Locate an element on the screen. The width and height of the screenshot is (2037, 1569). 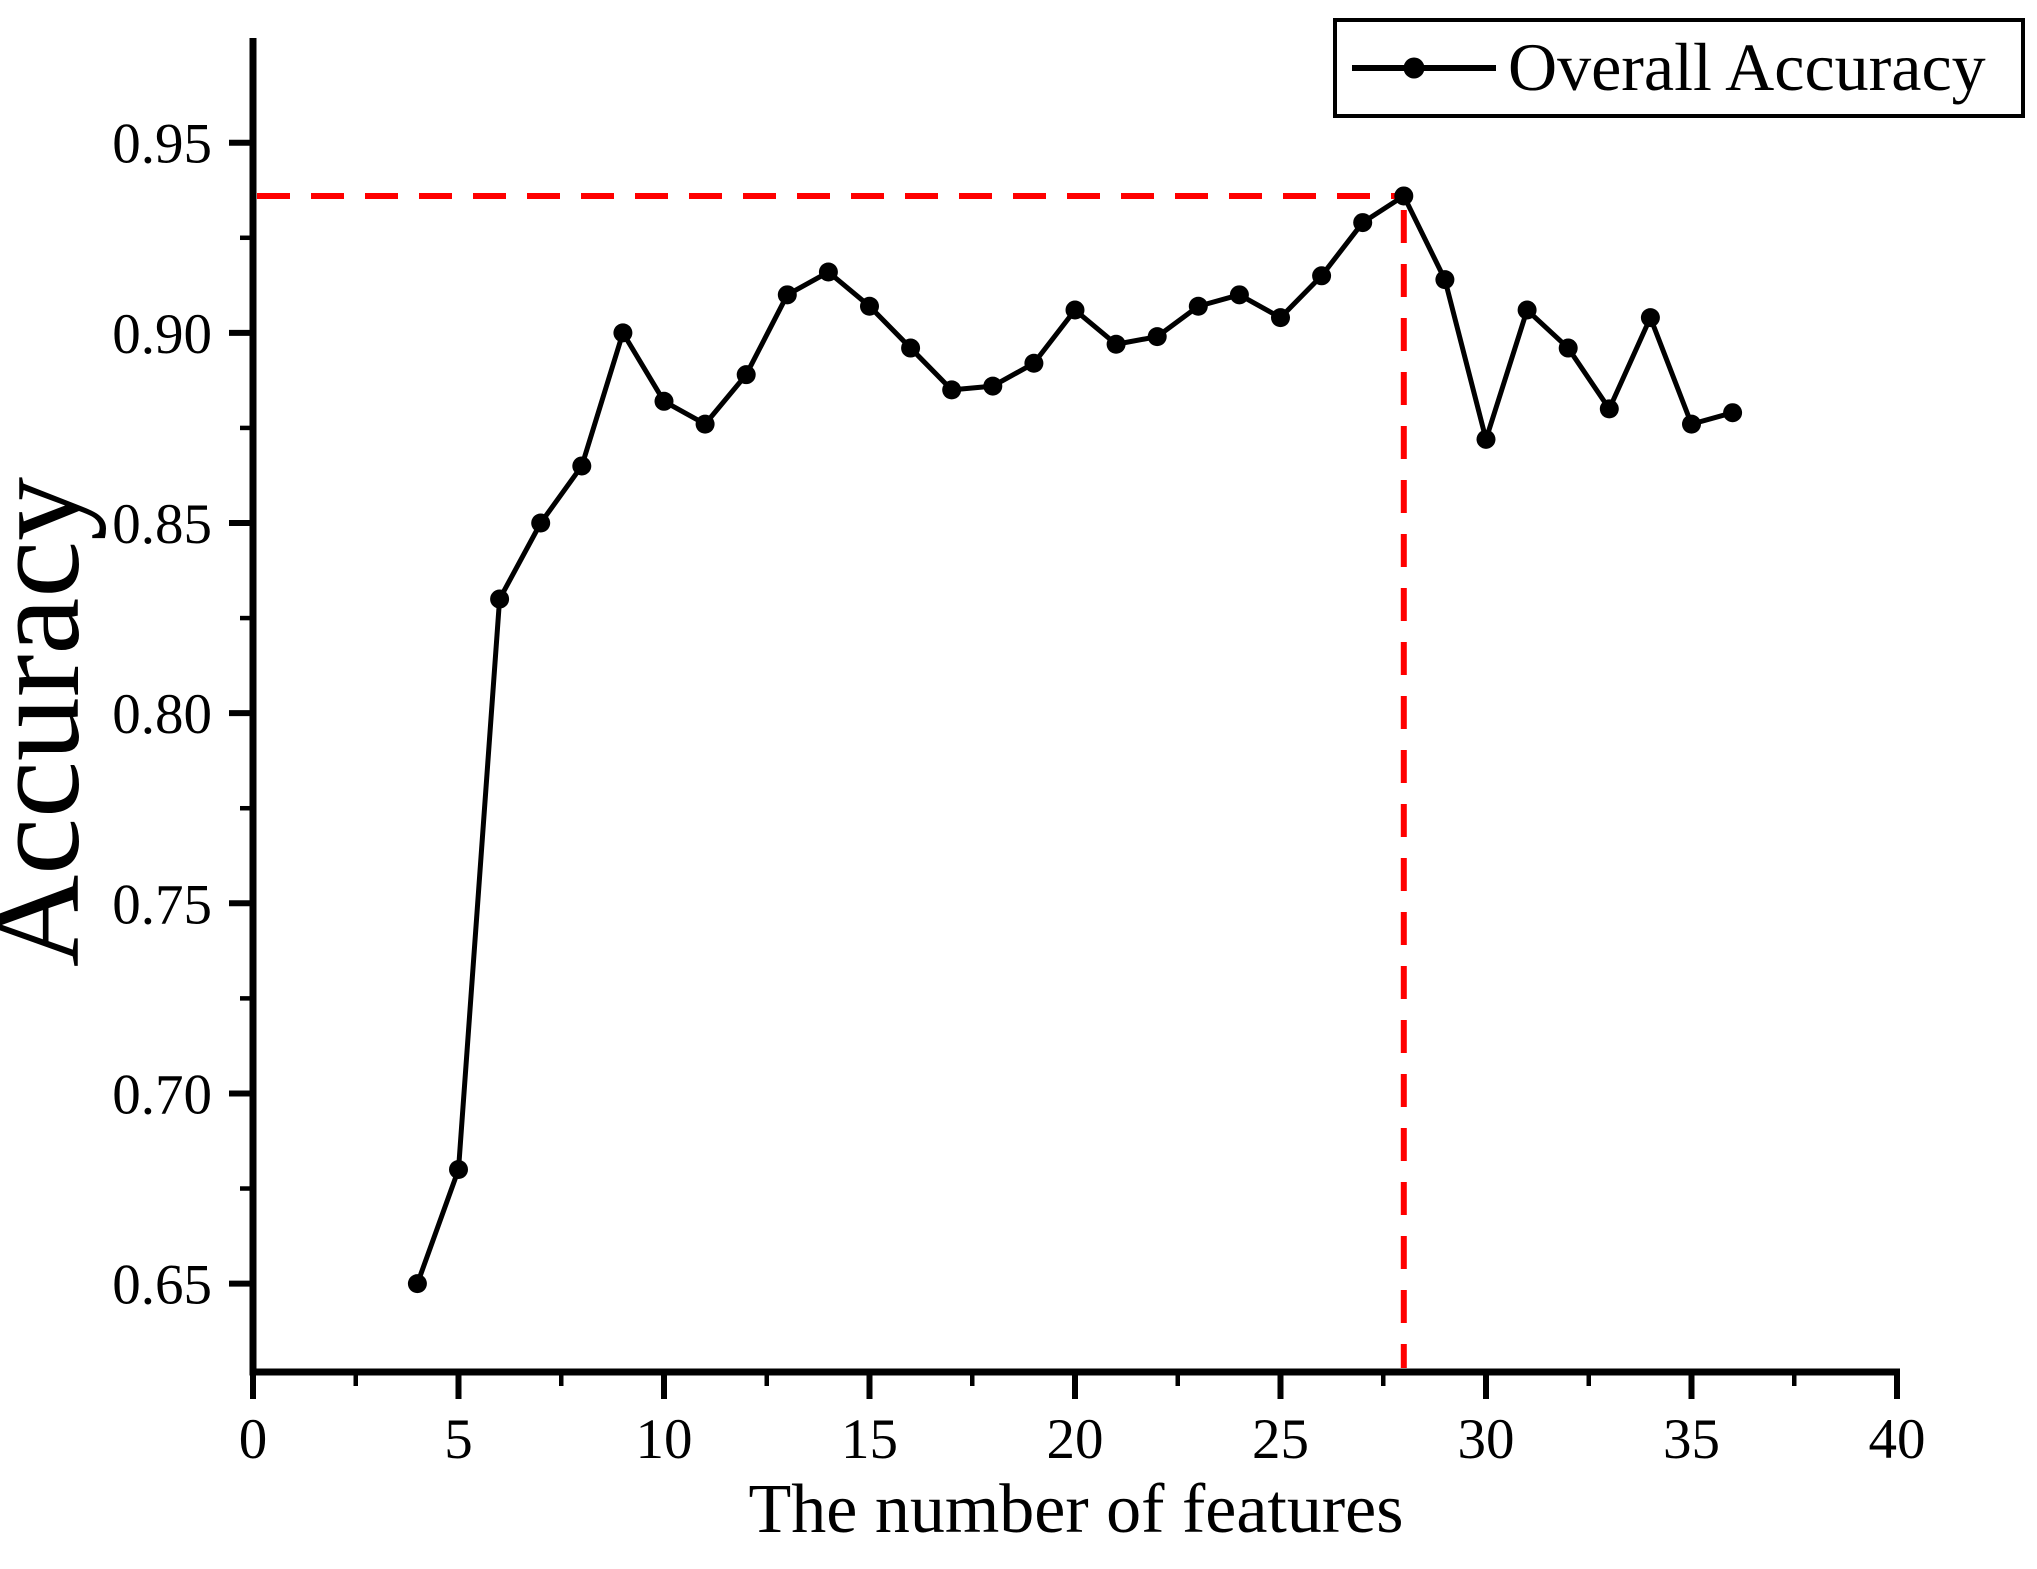
x-axis: 0 5 10 15 20 25 30 35 40 is located at coordinates (1082, 1421).